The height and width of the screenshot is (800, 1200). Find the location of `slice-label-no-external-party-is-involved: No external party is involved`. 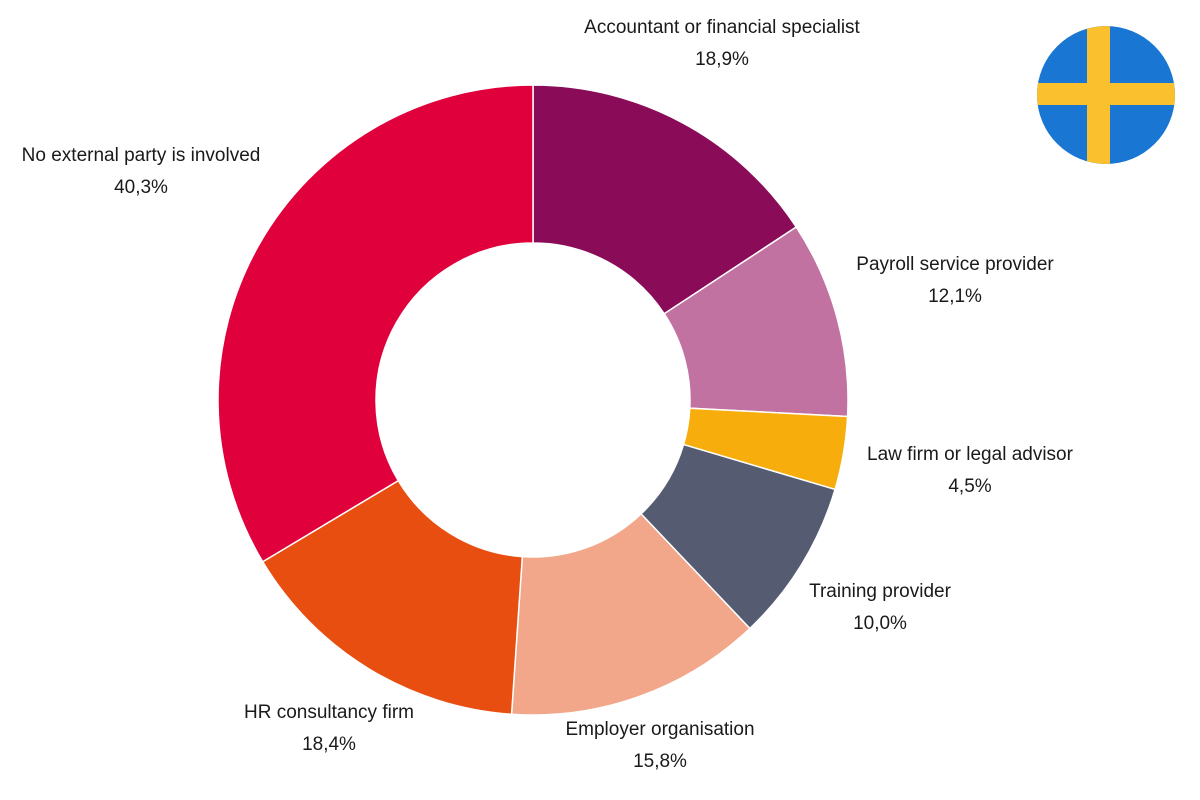

slice-label-no-external-party-is-involved: No external party is involved is located at coordinates (141, 155).